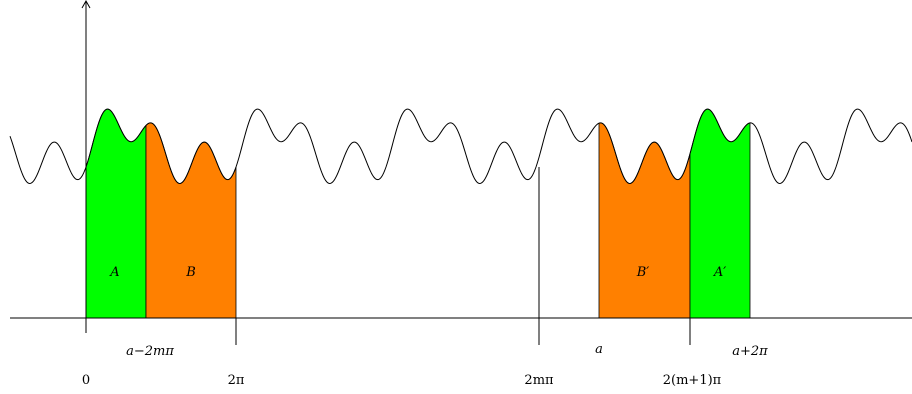  Describe the element at coordinates (720, 213) in the screenshot. I see `region-a-prime-fill` at that location.